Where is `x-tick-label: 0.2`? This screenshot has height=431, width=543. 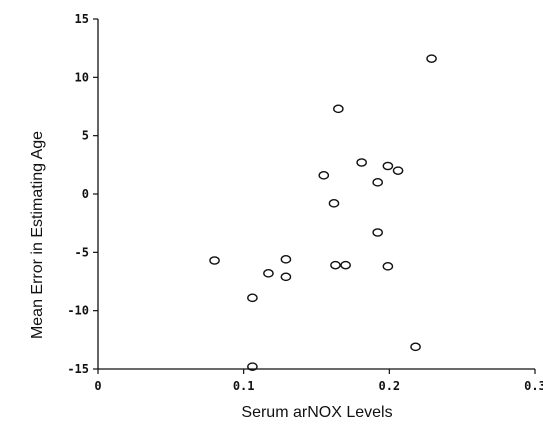 x-tick-label: 0.2 is located at coordinates (389, 386).